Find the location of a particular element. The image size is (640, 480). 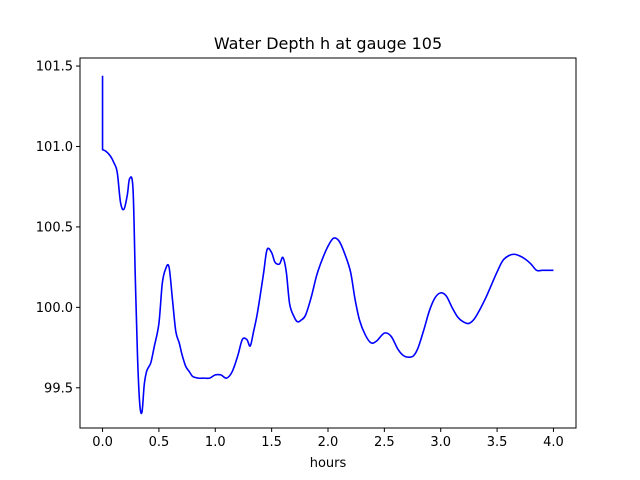

y-tick-label: 101.0 is located at coordinates (54, 147).